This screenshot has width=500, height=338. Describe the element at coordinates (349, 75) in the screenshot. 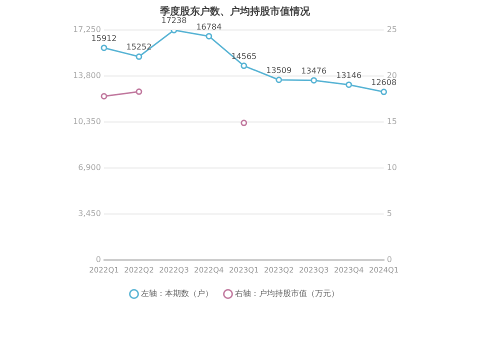

I see `data-label: 13146` at that location.